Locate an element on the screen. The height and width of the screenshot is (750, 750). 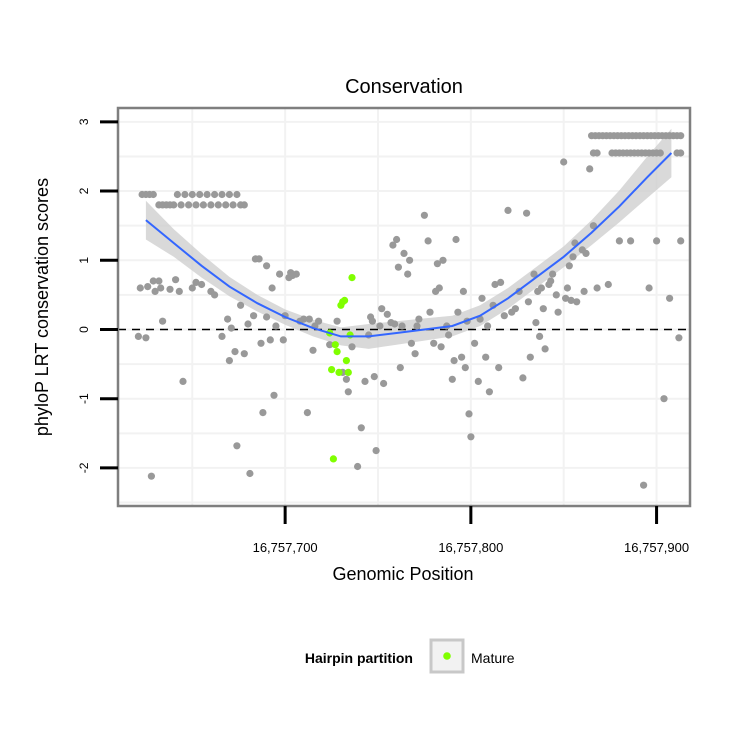
y-axis-title: phyloP LRT conservation scores is located at coordinates (42, 307).